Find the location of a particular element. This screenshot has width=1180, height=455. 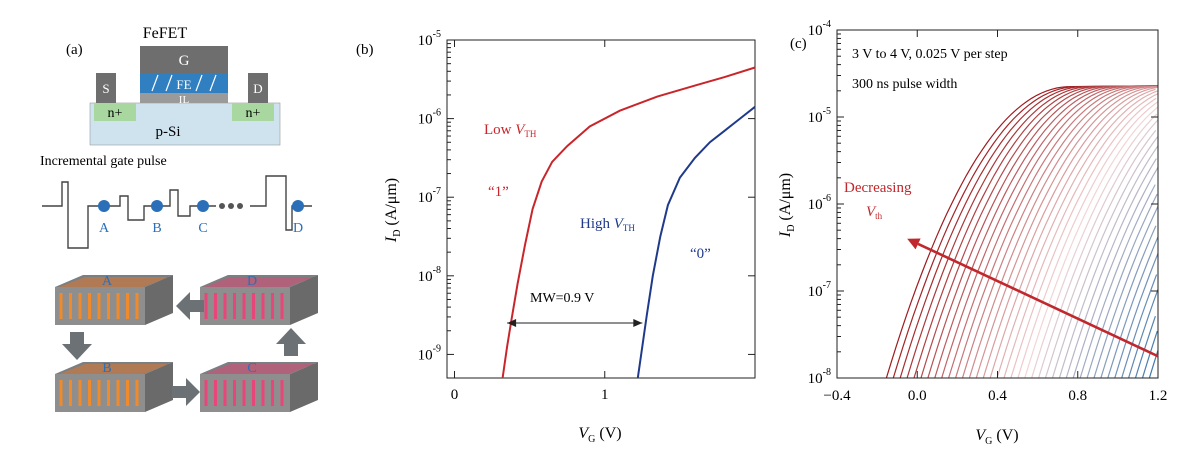

drain-contact is located at coordinates (258, 88).